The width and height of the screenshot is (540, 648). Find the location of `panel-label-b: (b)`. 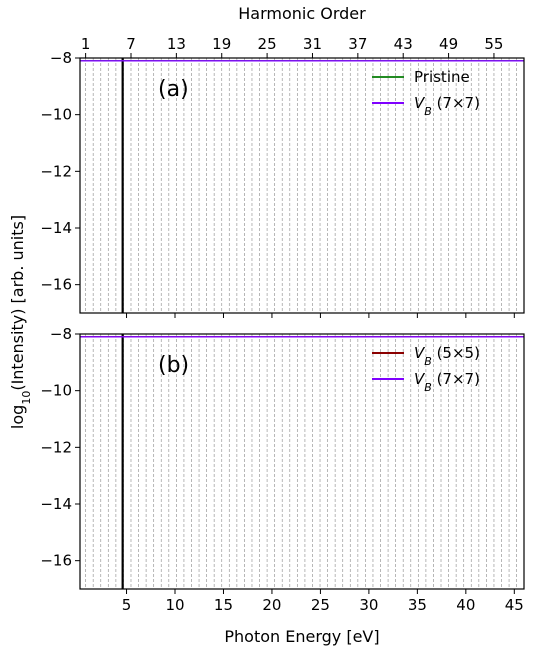

panel-label-b: (b) is located at coordinates (173, 365).